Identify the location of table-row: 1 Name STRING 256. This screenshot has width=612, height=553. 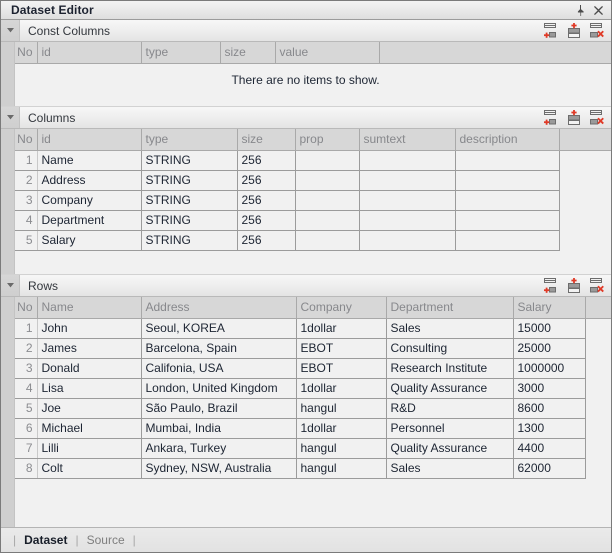
(312, 160).